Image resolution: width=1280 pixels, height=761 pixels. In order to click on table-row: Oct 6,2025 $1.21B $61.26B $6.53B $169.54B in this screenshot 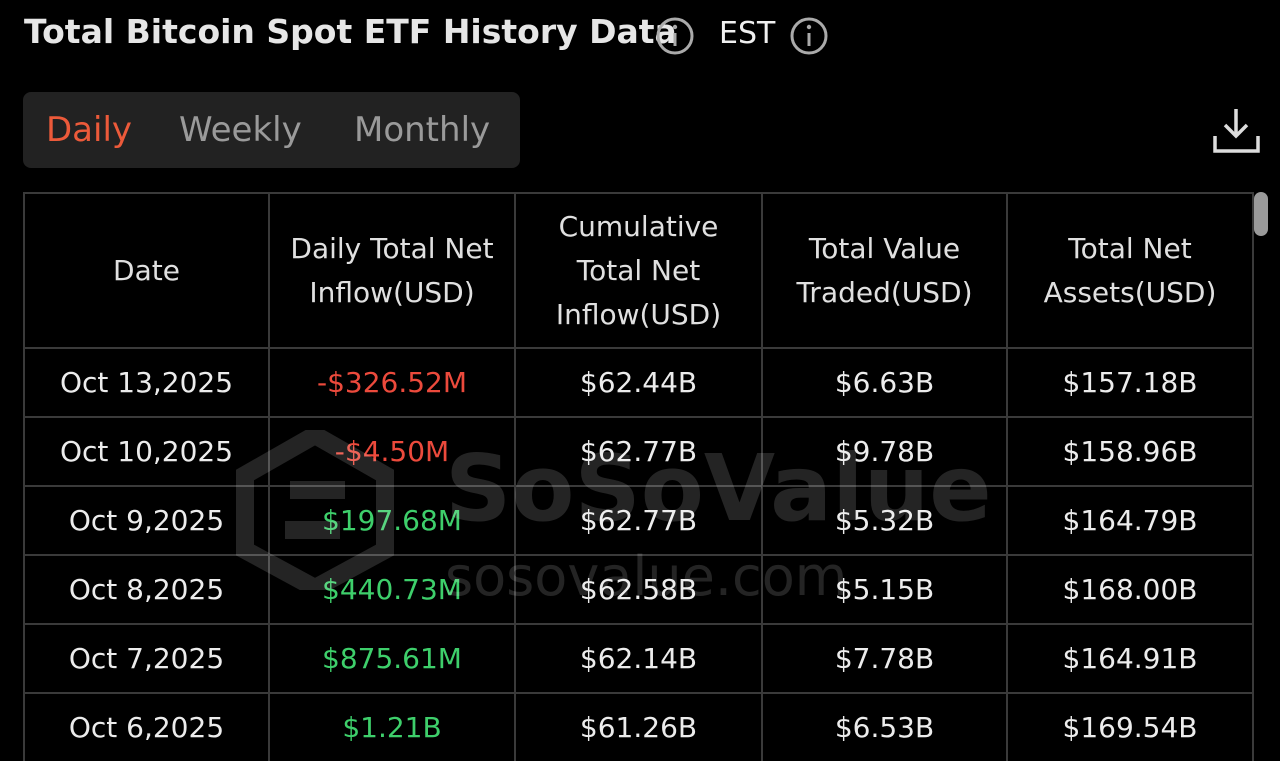, I will do `click(638, 726)`.